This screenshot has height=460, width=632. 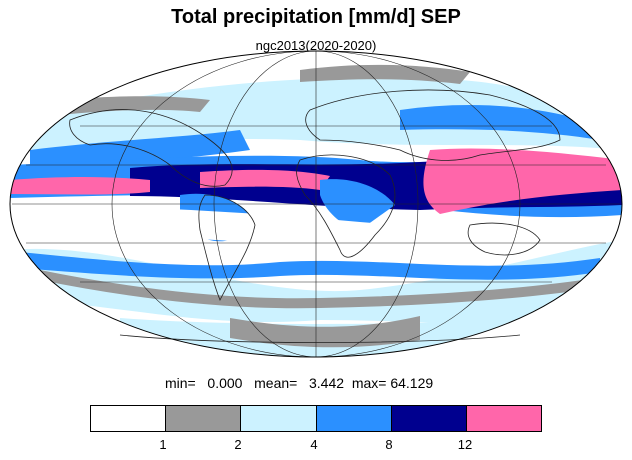 I want to click on statistics-line: min= 0.000 mean= 3.442 max= 64.129, so click(x=299, y=383).